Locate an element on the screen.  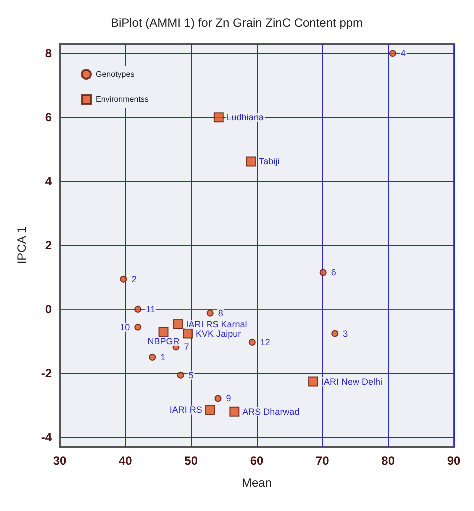
x-axis-title: Mean is located at coordinates (257, 483).